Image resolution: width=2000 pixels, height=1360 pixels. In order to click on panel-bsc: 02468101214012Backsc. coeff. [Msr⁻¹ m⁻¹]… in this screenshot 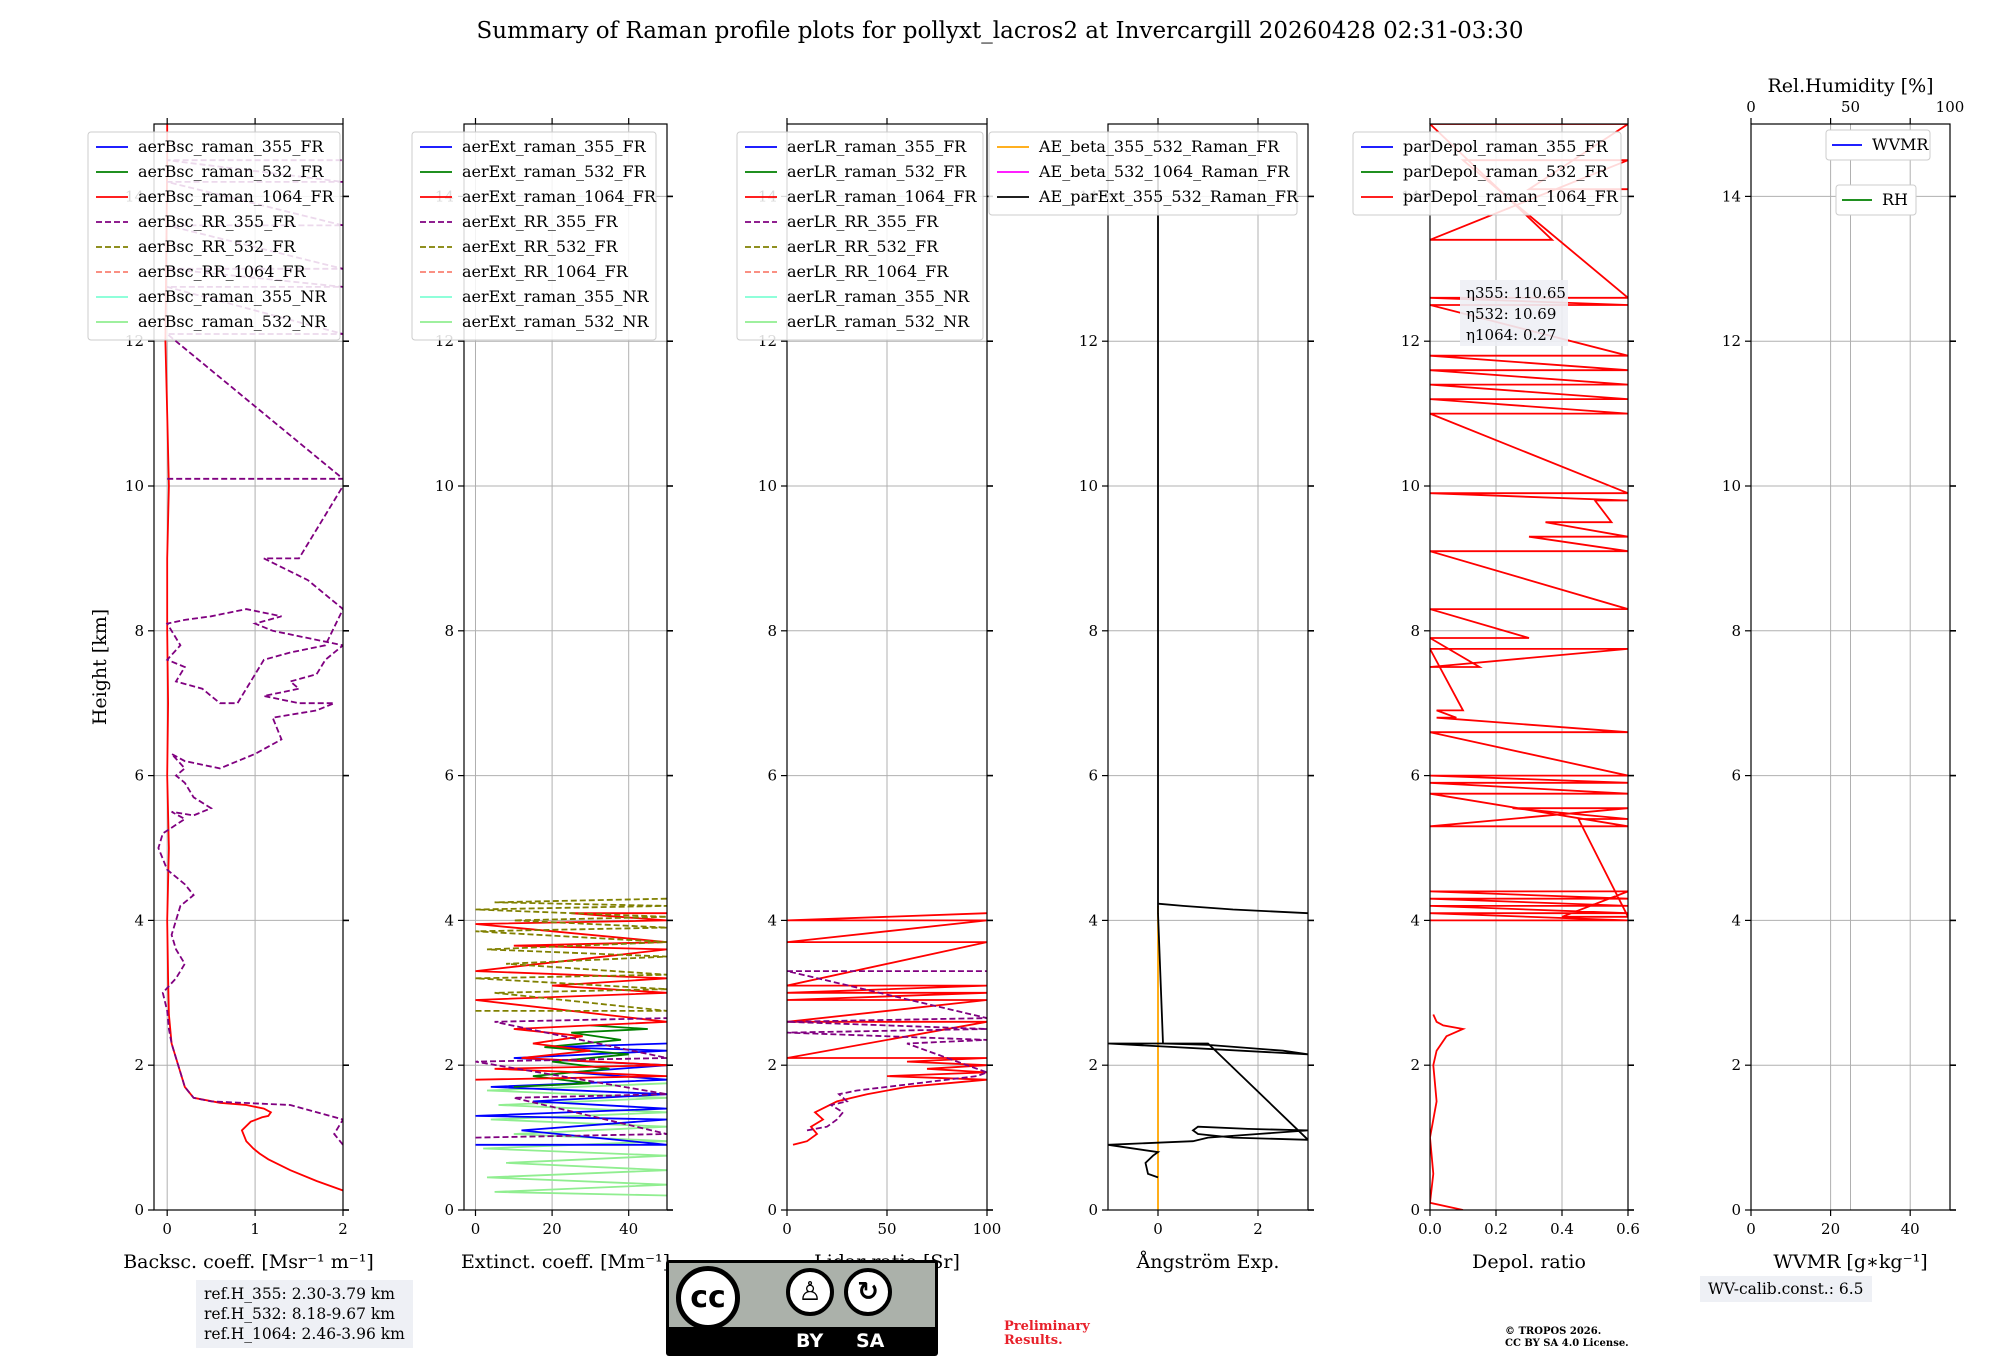, I will do `click(230, 695)`.